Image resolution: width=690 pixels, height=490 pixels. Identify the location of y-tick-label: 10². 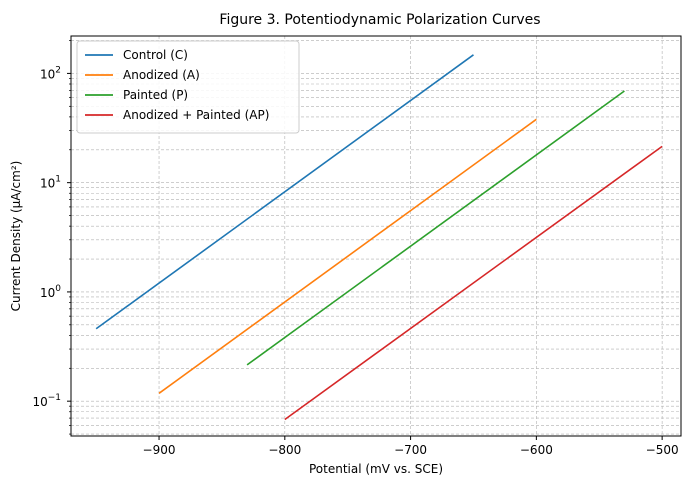
(50, 73).